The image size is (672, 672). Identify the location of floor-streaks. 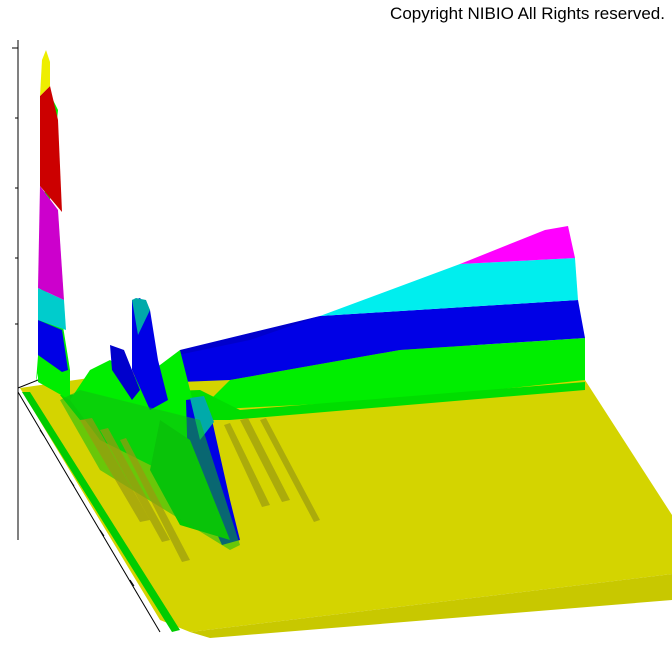
(200, 490).